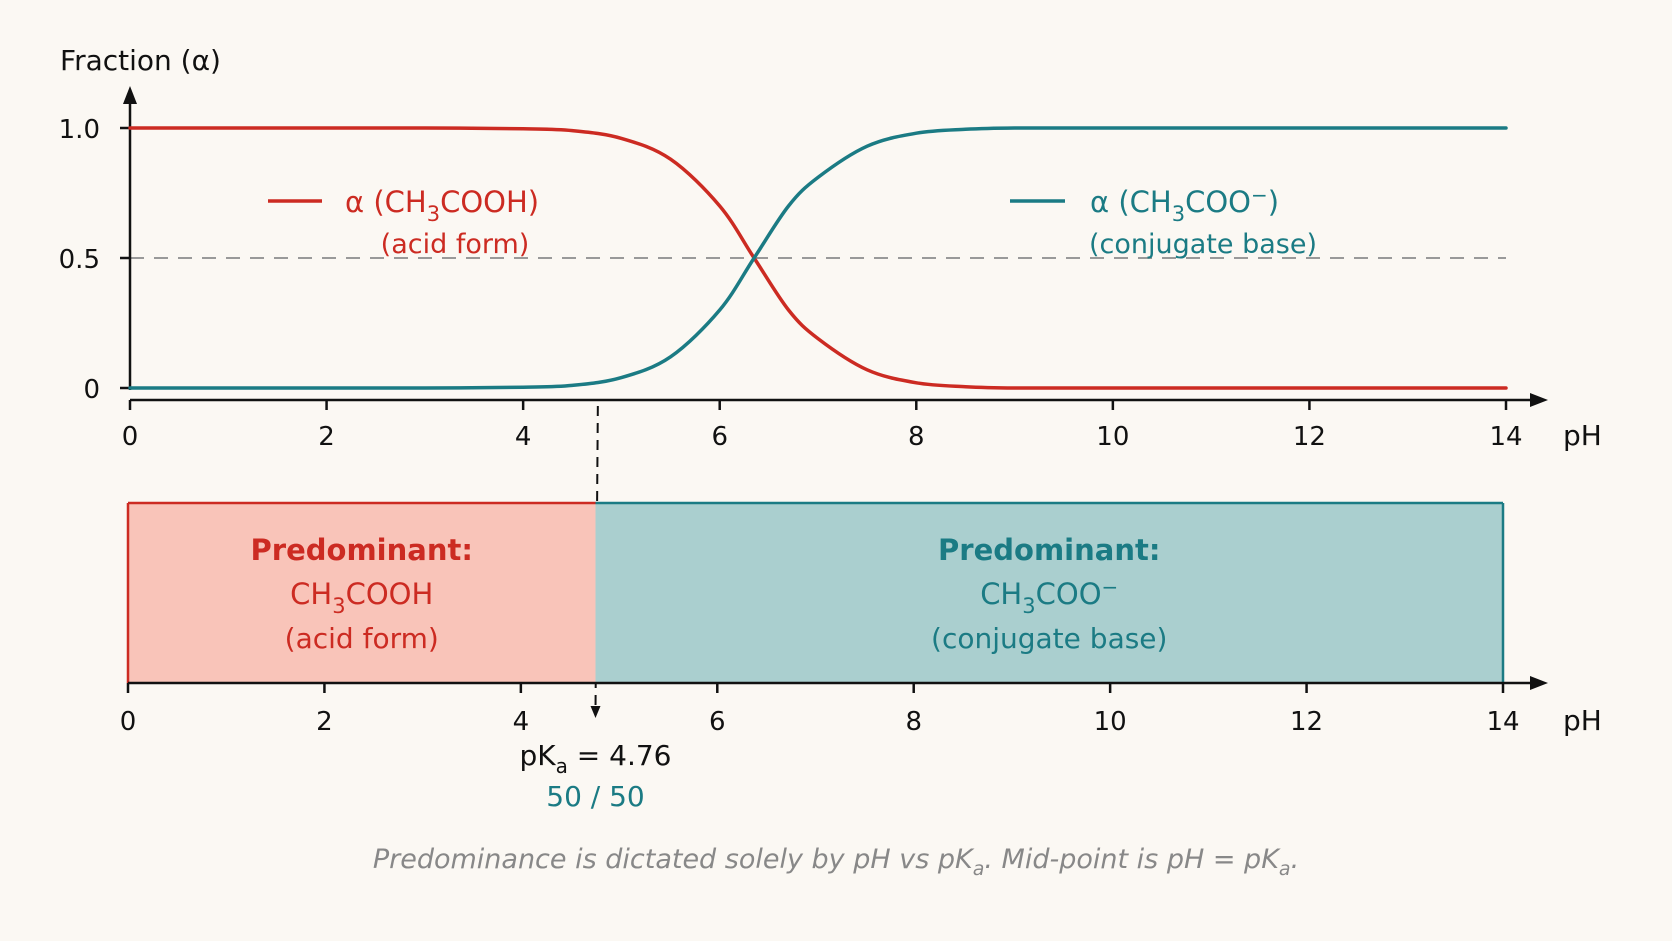 Image resolution: width=1672 pixels, height=941 pixels. What do you see at coordinates (79, 130) in the screenshot?
I see `y-tick-label: 1.0` at bounding box center [79, 130].